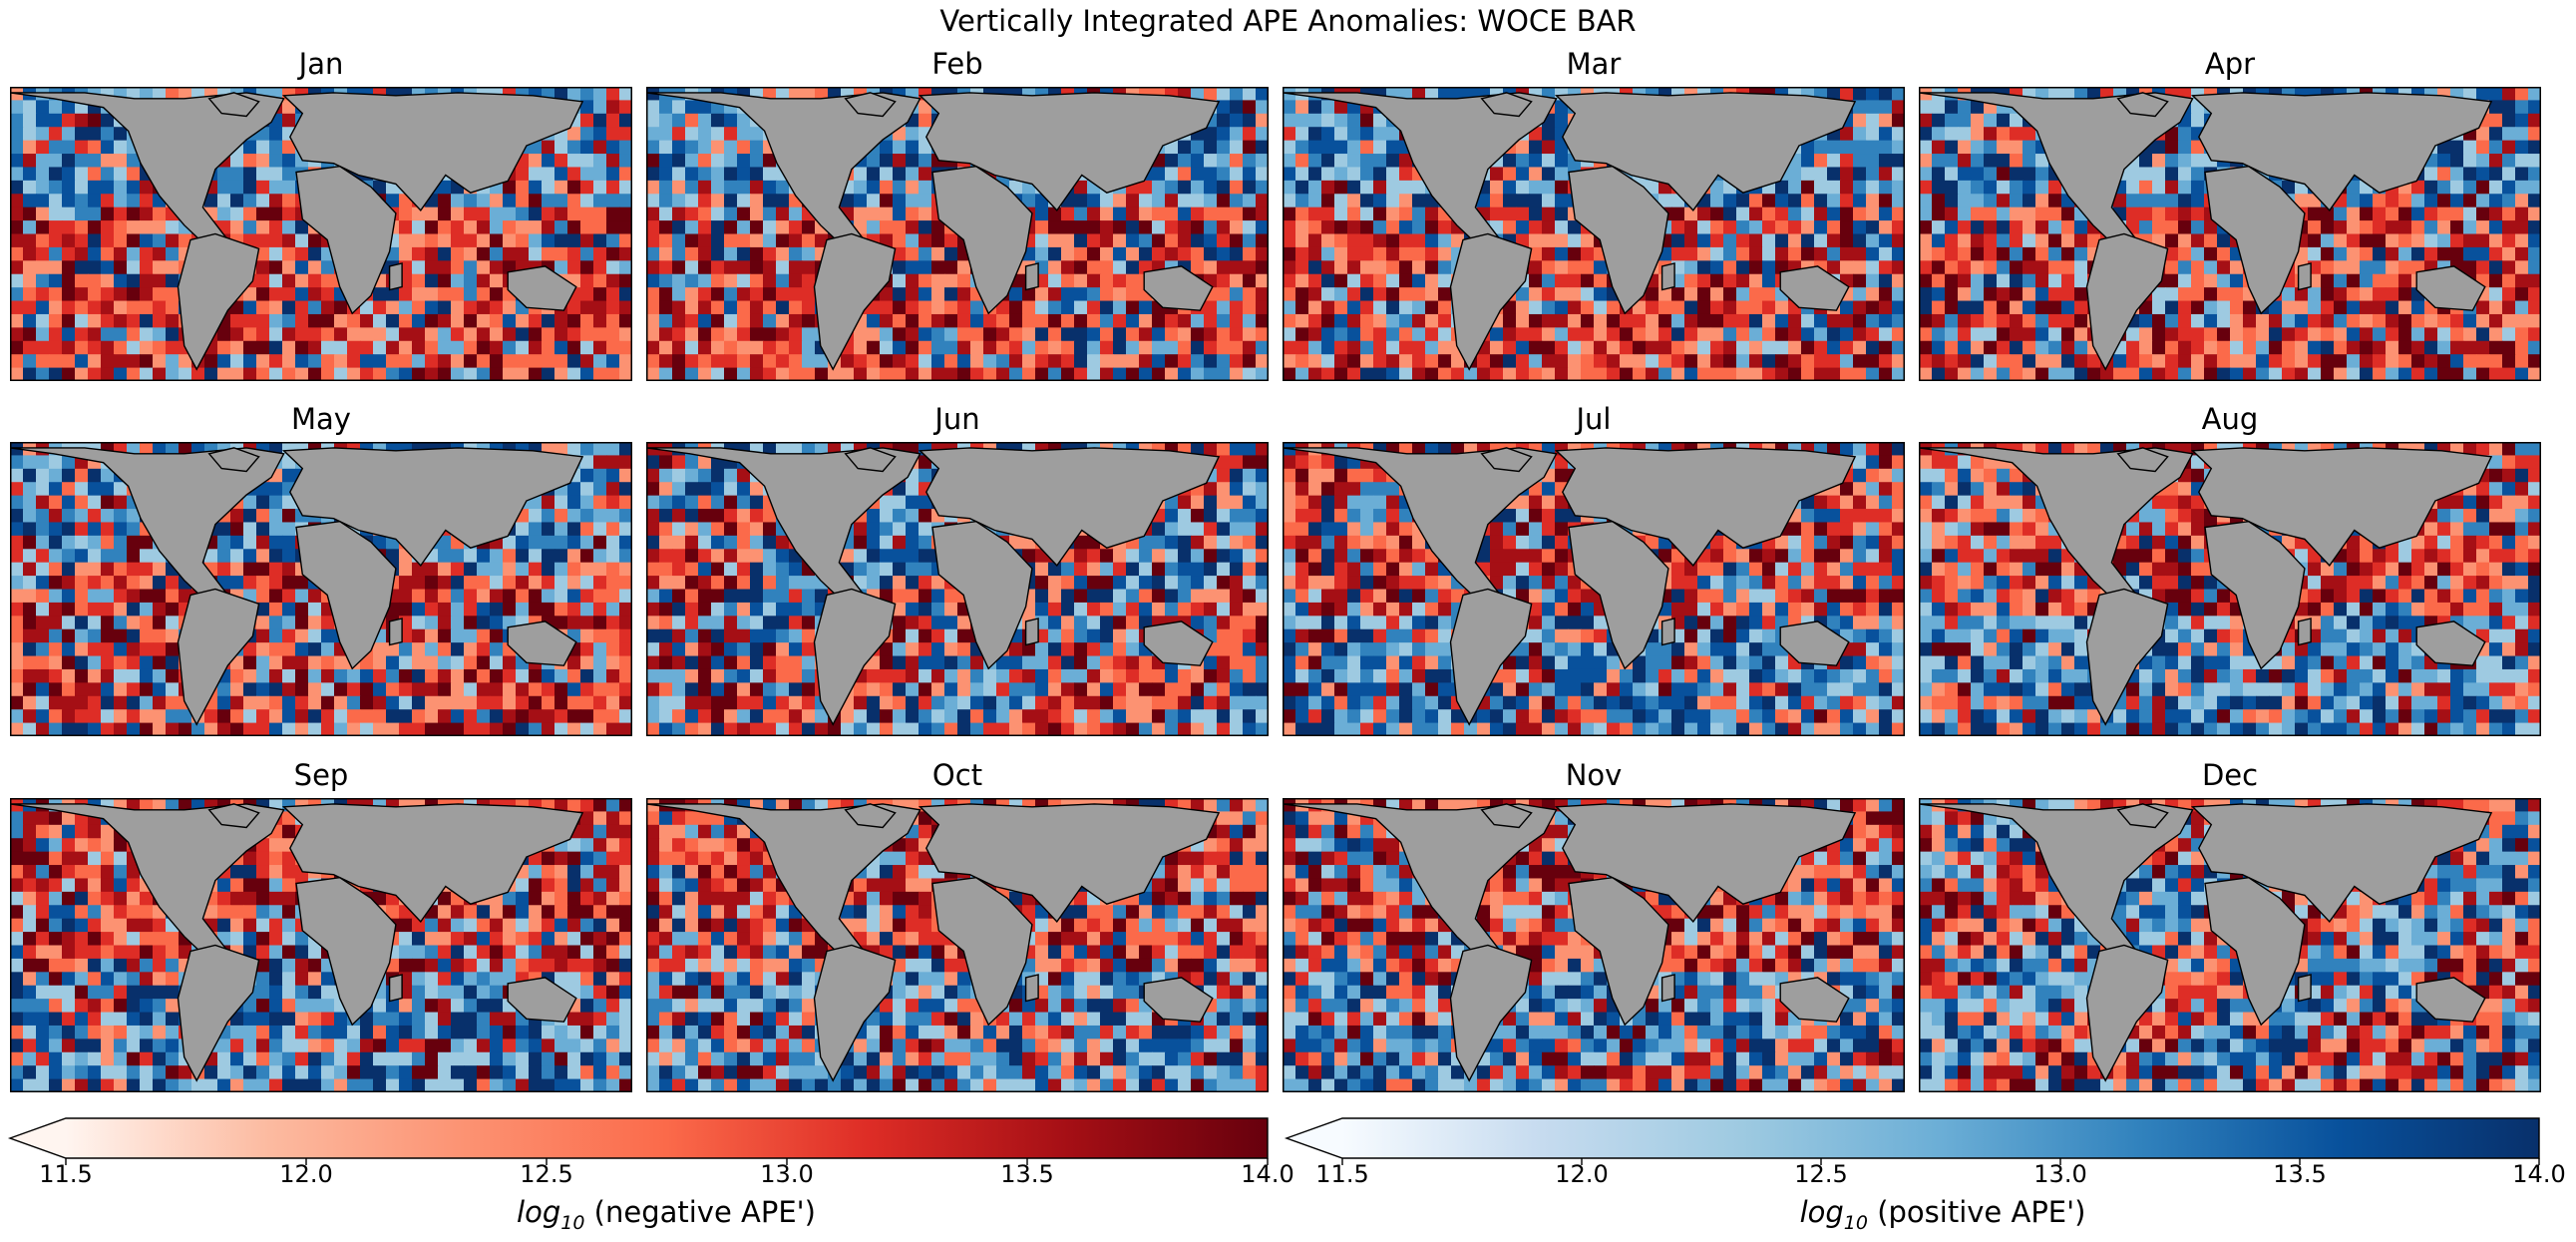 The height and width of the screenshot is (1242, 2576). I want to click on land-mass, so click(855, 302).